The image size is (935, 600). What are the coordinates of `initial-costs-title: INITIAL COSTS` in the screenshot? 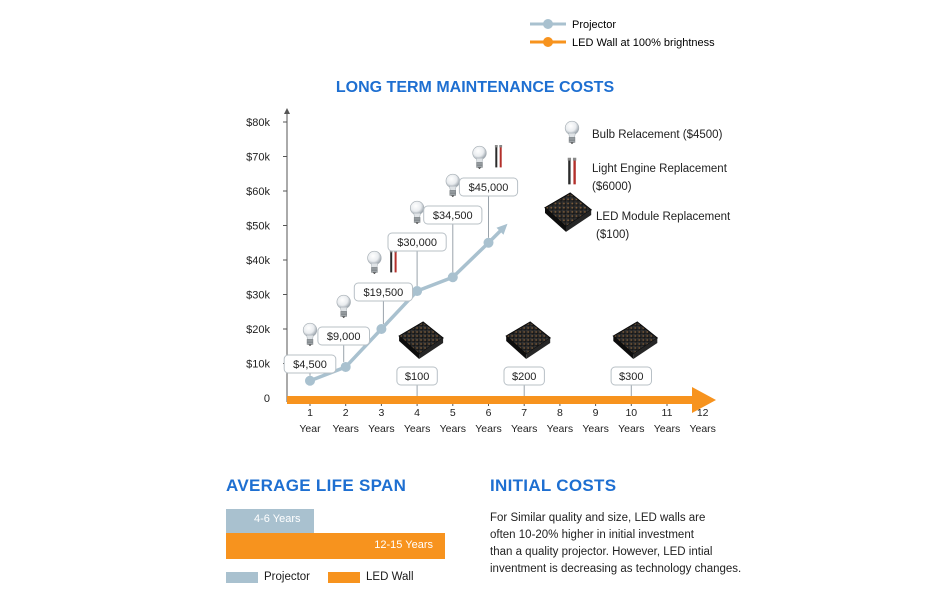 It's located at (553, 485).